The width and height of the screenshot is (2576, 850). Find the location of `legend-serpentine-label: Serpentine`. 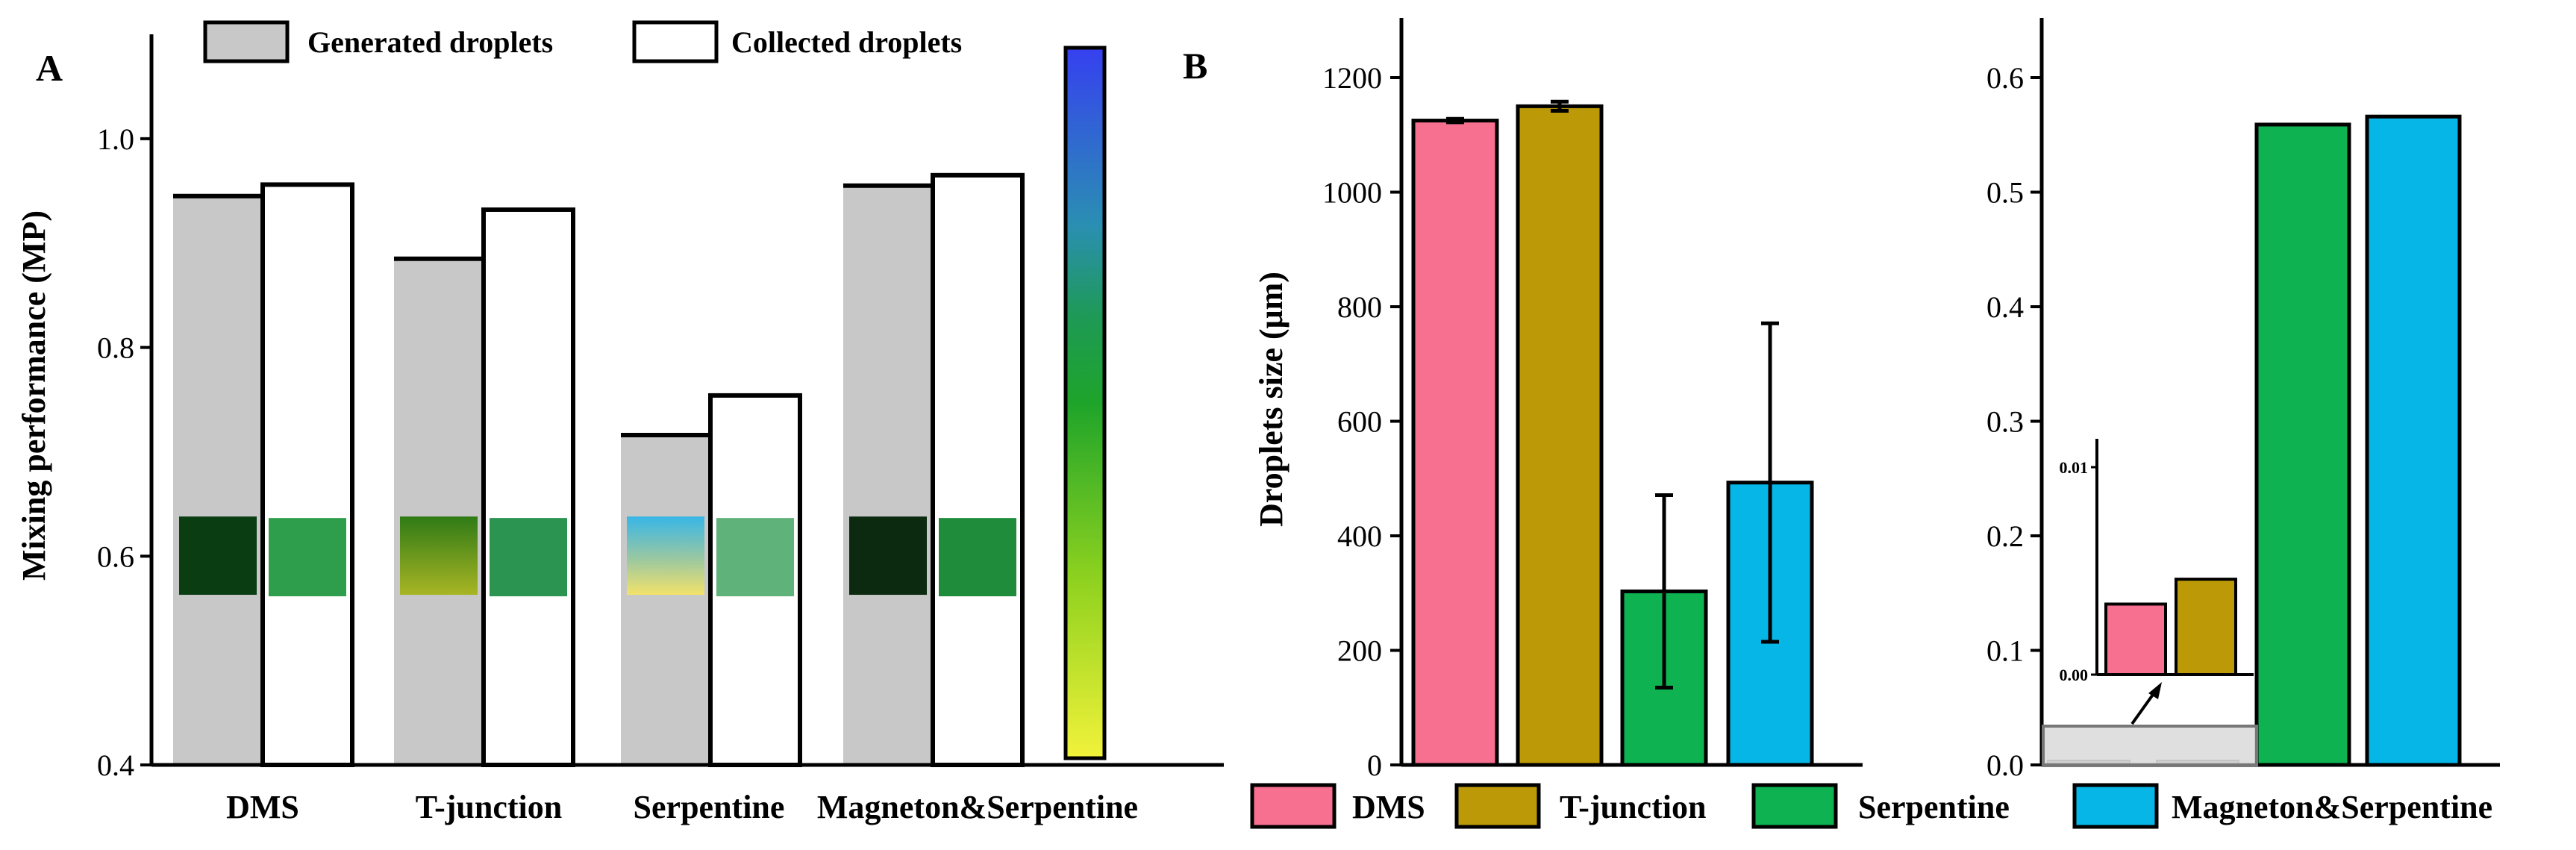

legend-serpentine-label: Serpentine is located at coordinates (1934, 807).